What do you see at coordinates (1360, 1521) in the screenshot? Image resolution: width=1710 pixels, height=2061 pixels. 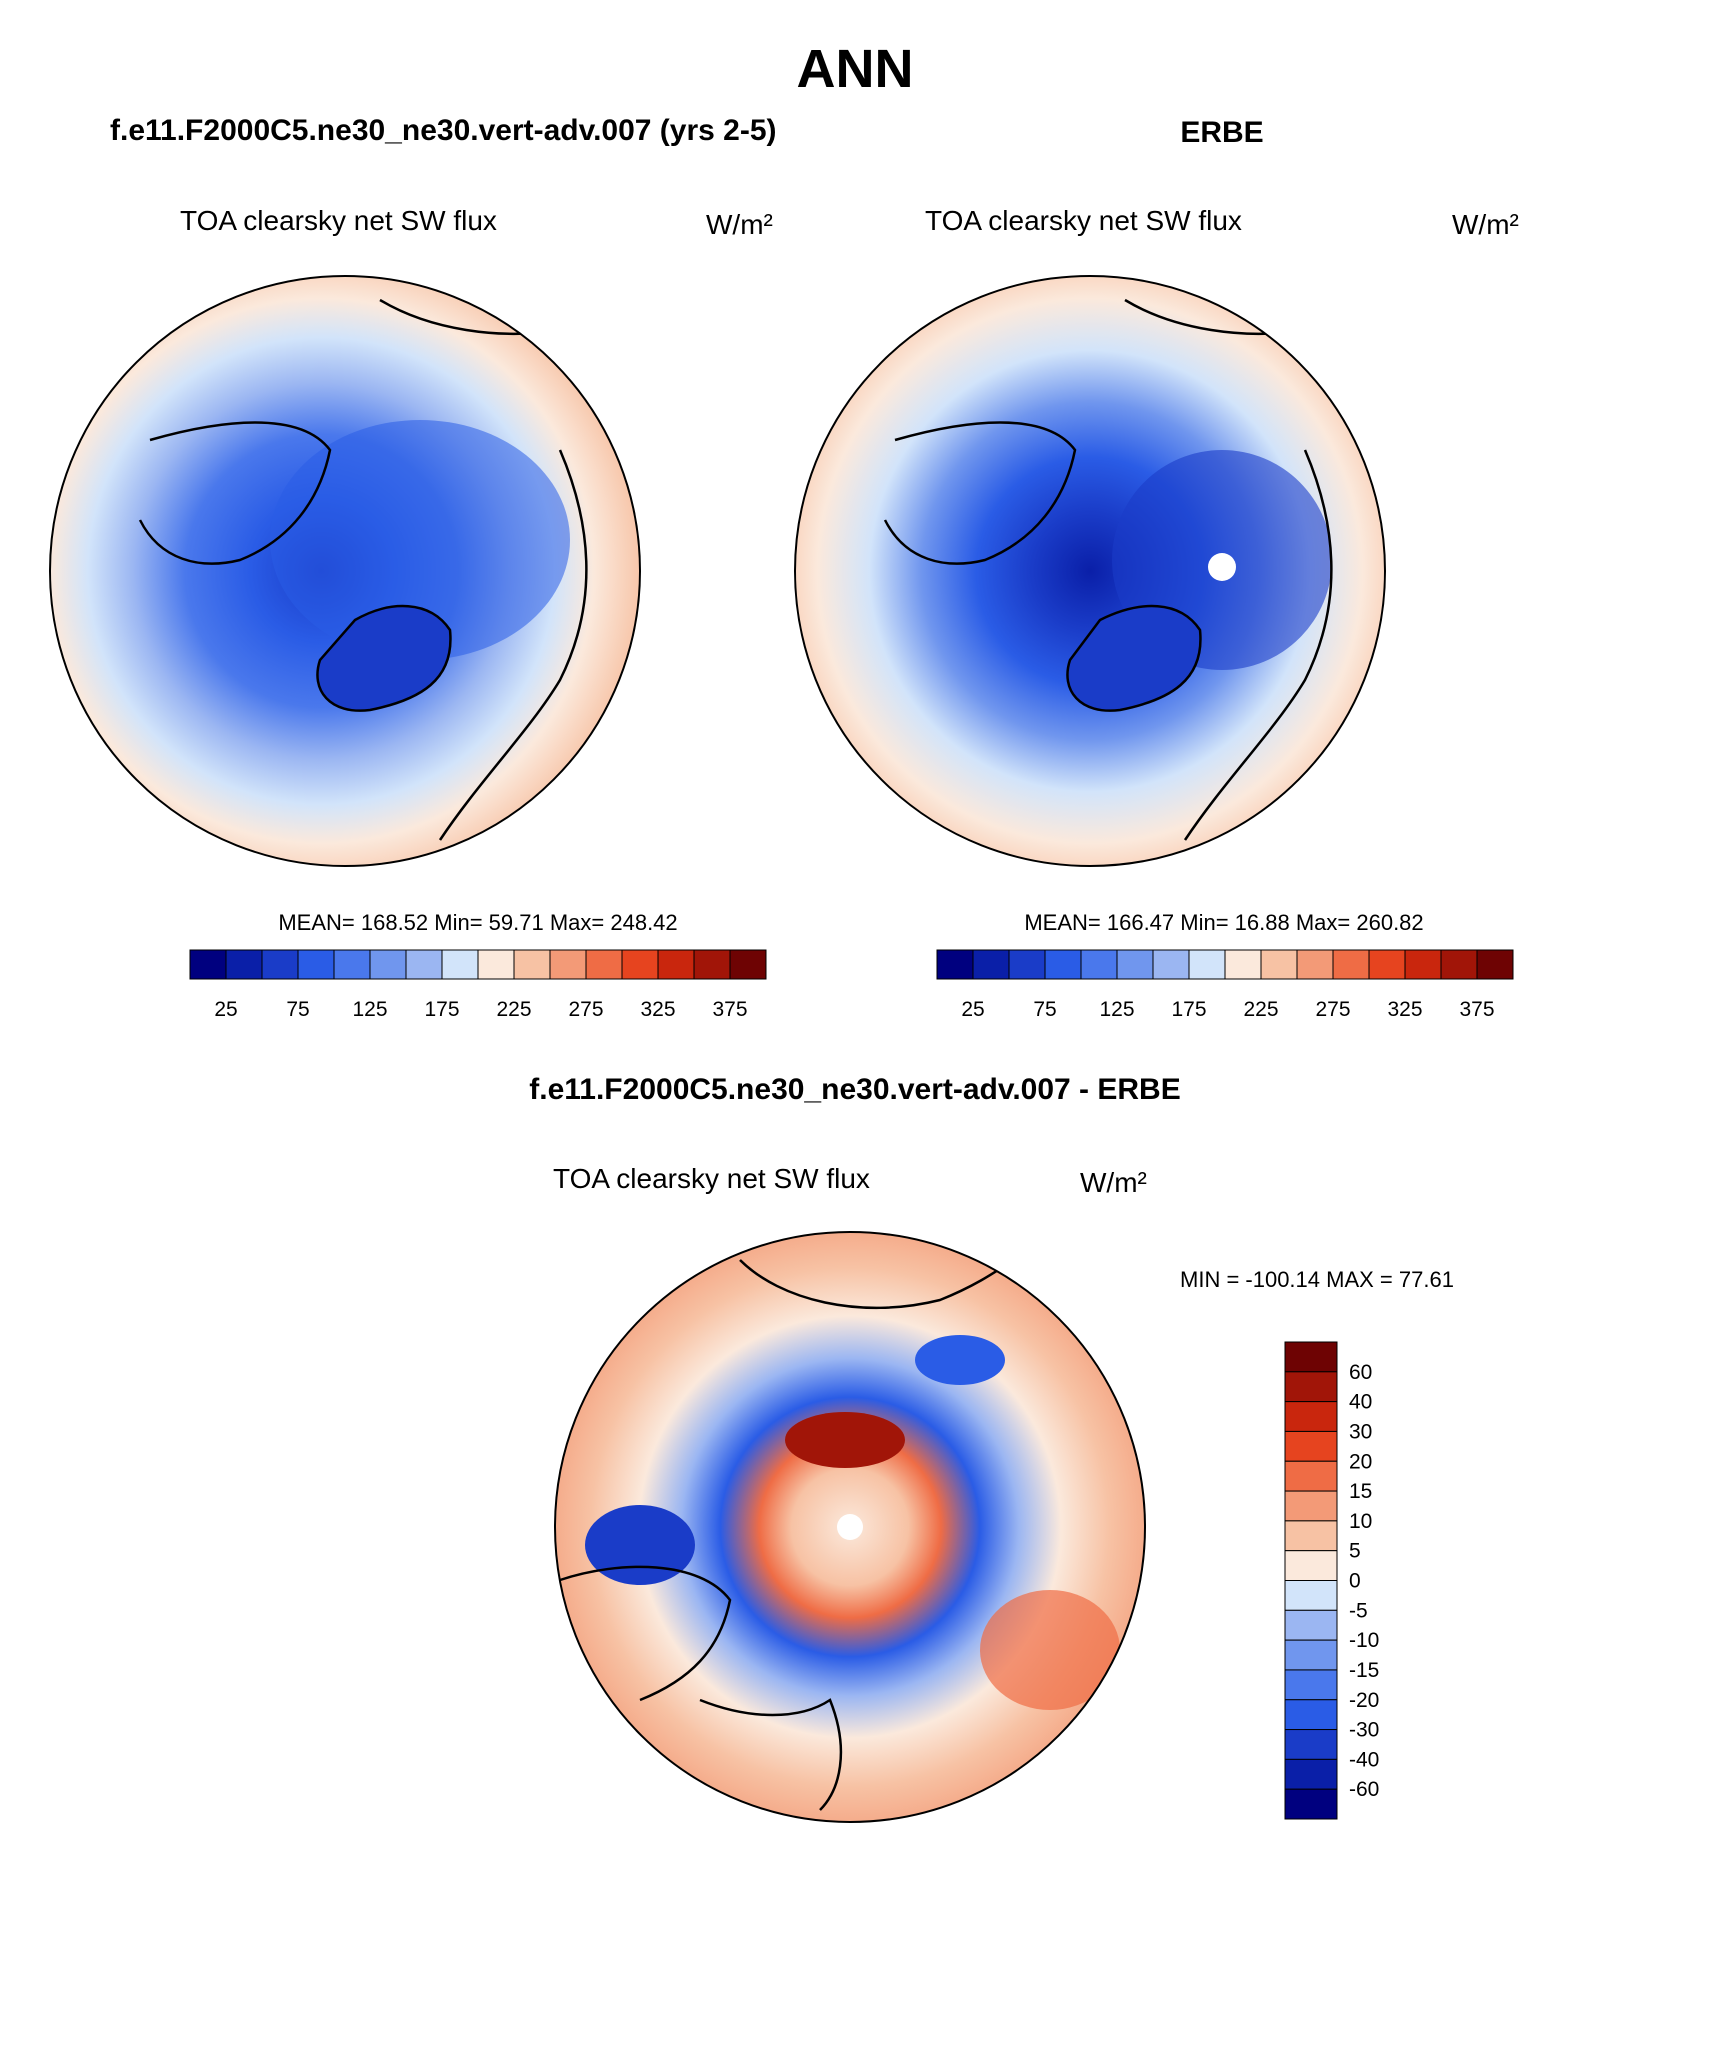 I see `colorbar-tick-label: 10` at bounding box center [1360, 1521].